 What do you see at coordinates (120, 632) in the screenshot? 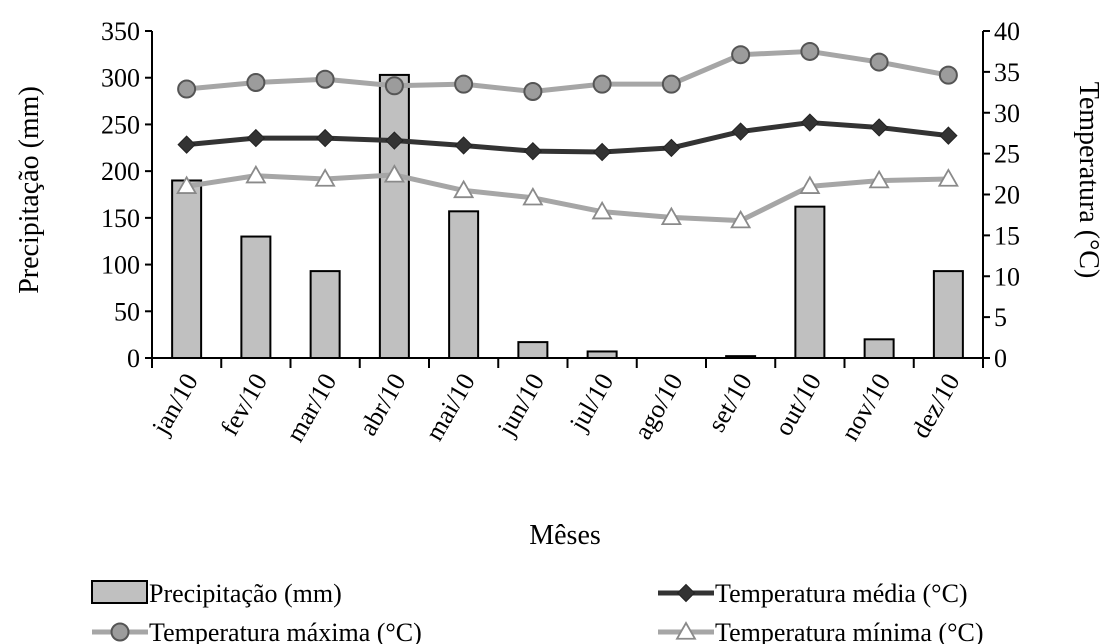
I see `legend-marker-circle` at bounding box center [120, 632].